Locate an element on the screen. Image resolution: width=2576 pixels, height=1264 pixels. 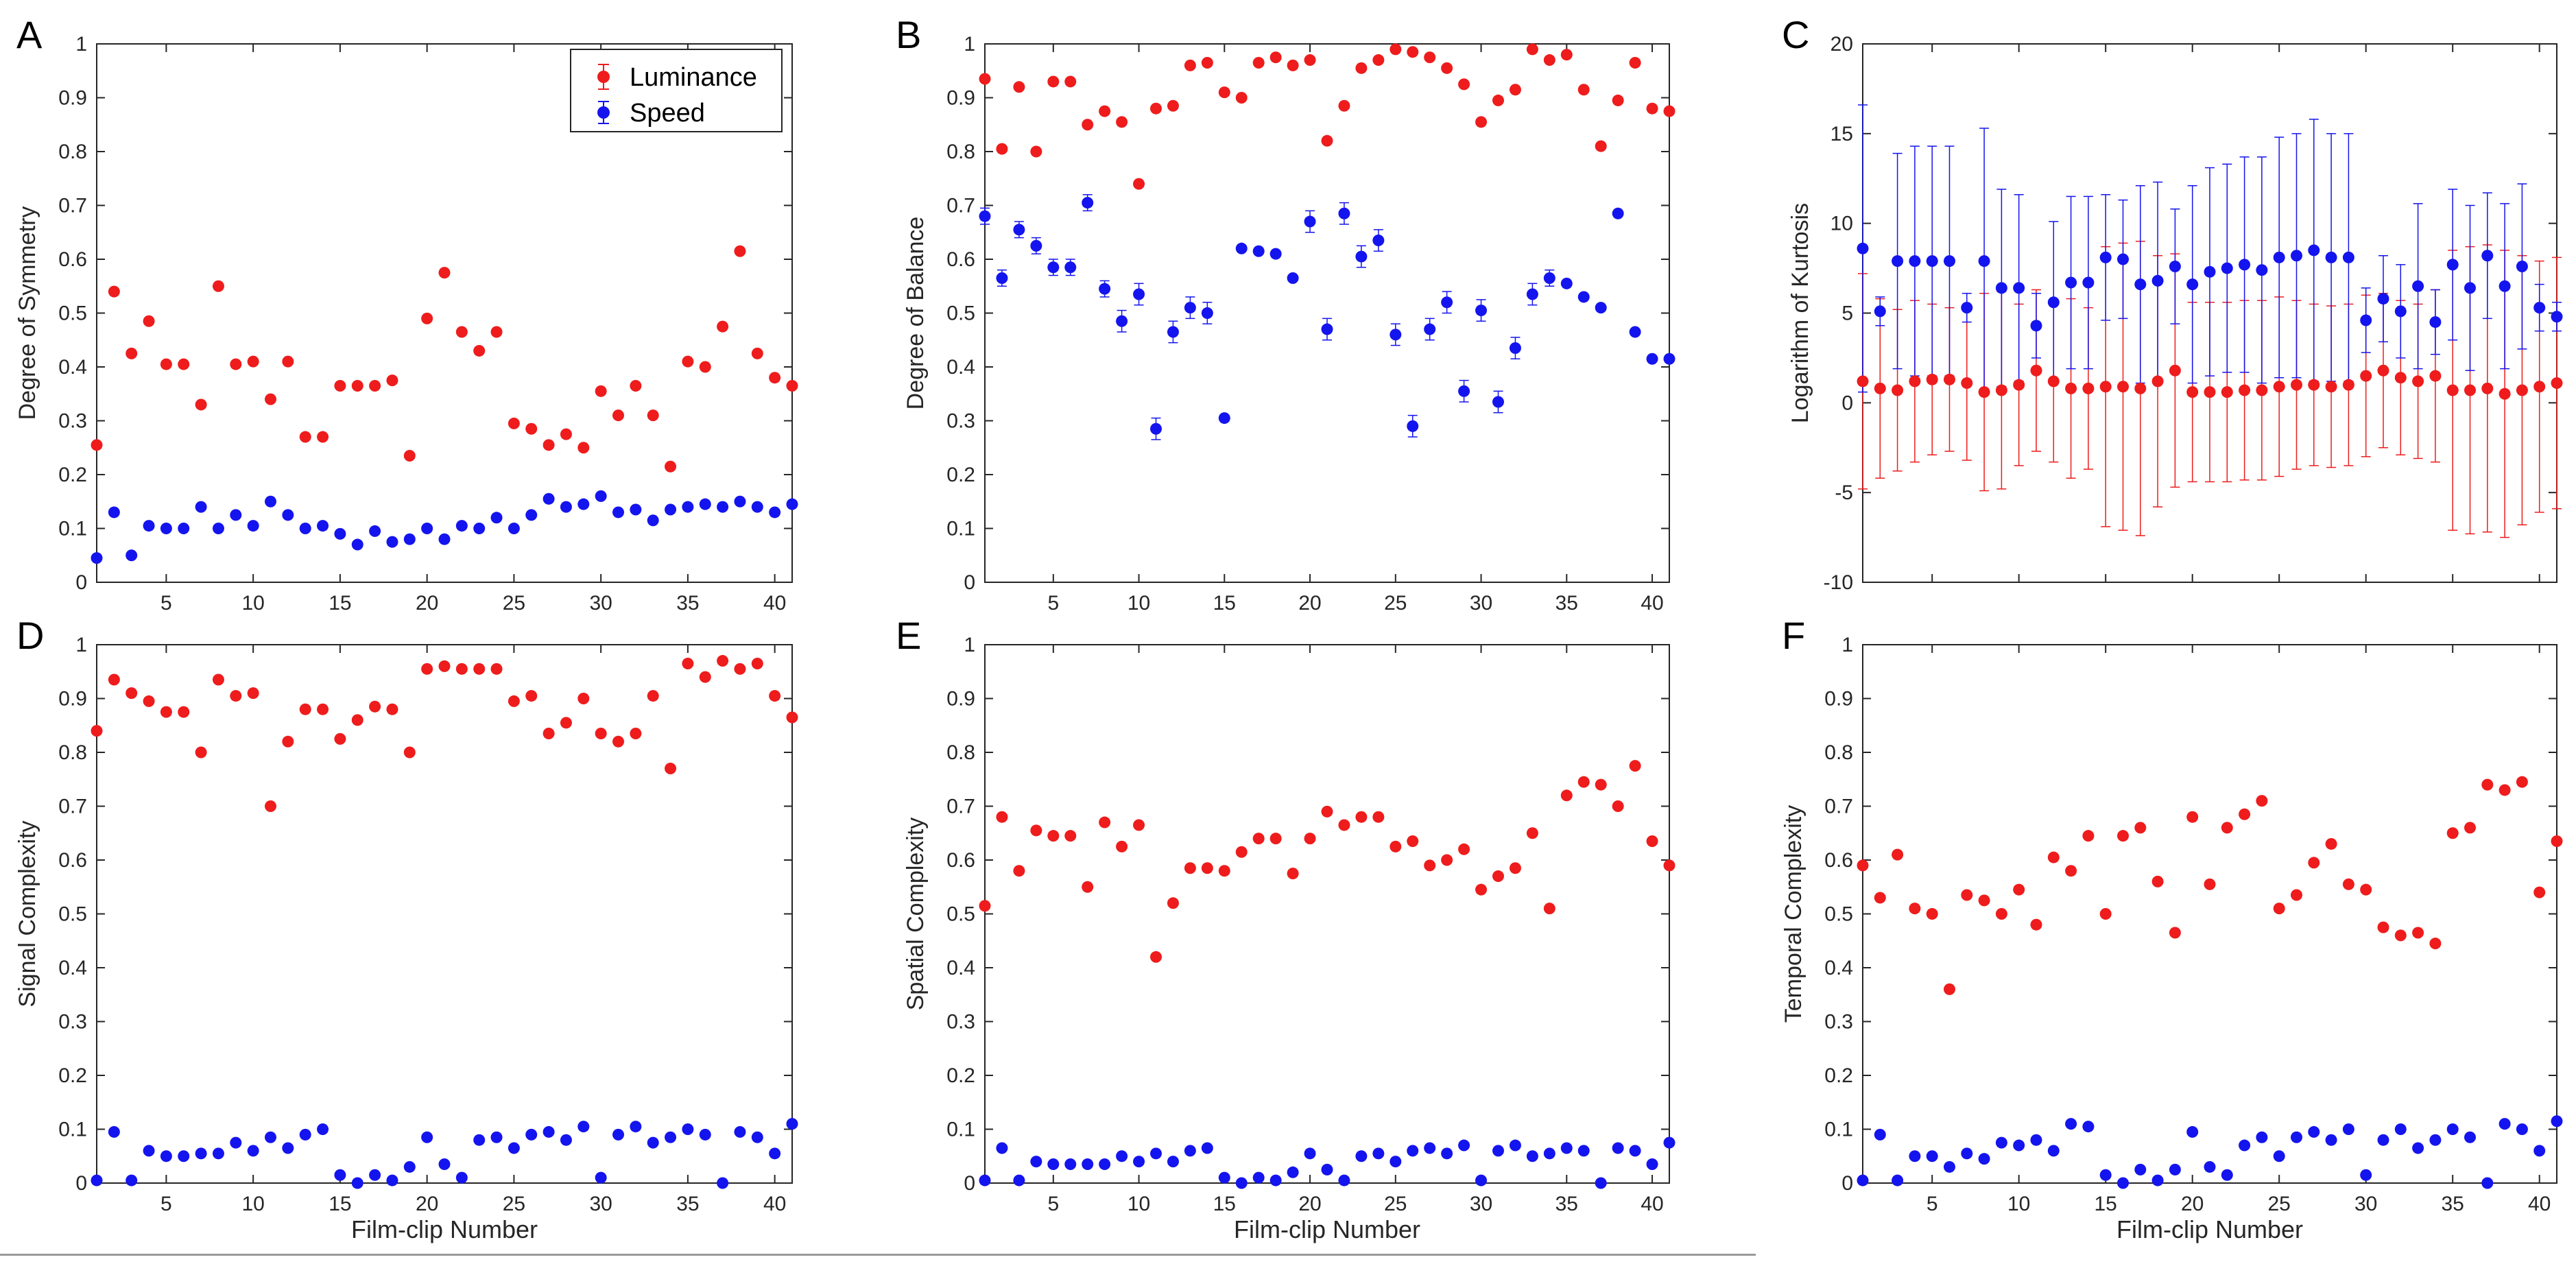
x-tick-label: 20 is located at coordinates (1309, 1204).